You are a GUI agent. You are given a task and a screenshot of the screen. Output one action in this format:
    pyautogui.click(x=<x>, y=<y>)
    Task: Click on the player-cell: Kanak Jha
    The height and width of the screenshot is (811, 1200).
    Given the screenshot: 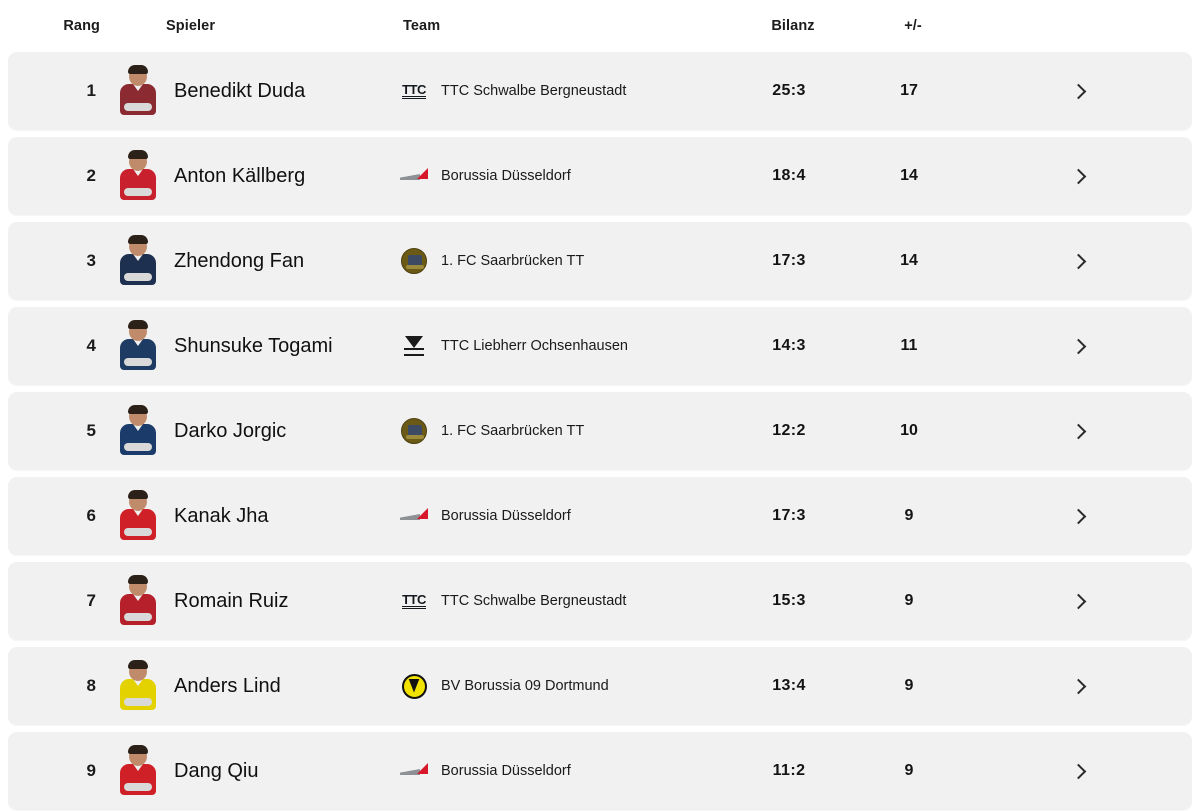 What is the action you would take?
    pyautogui.click(x=249, y=516)
    